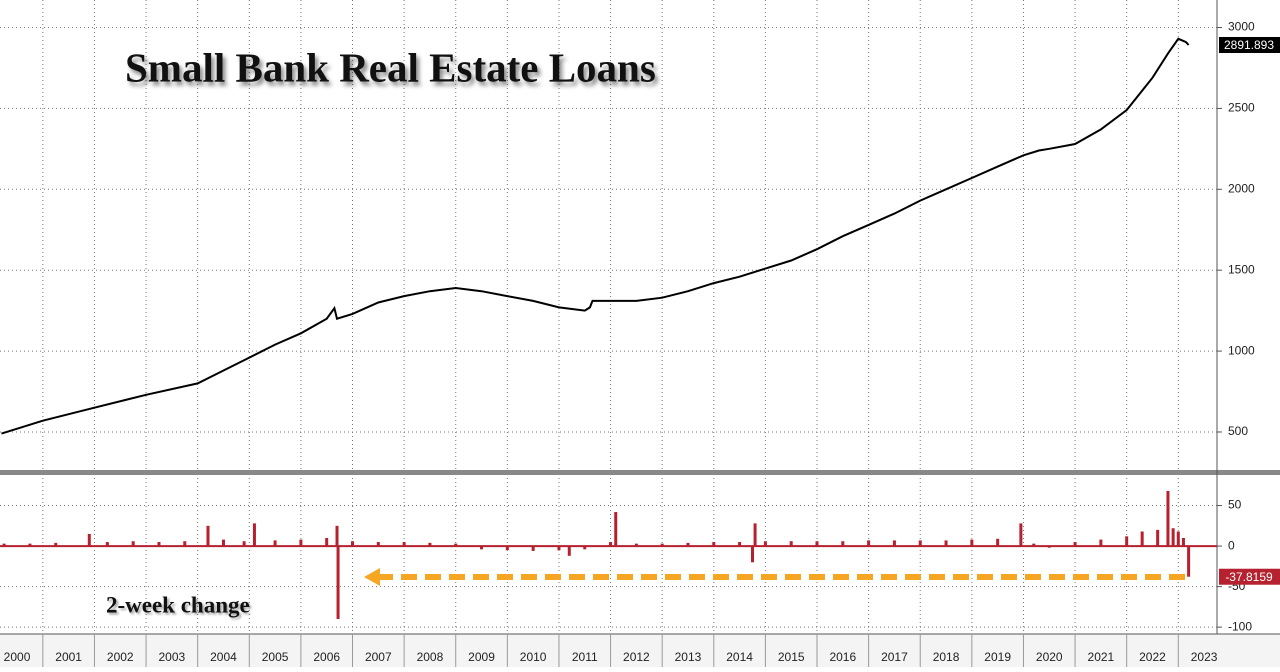  What do you see at coordinates (1235, 505) in the screenshot?
I see `y-tick-label: 50` at bounding box center [1235, 505].